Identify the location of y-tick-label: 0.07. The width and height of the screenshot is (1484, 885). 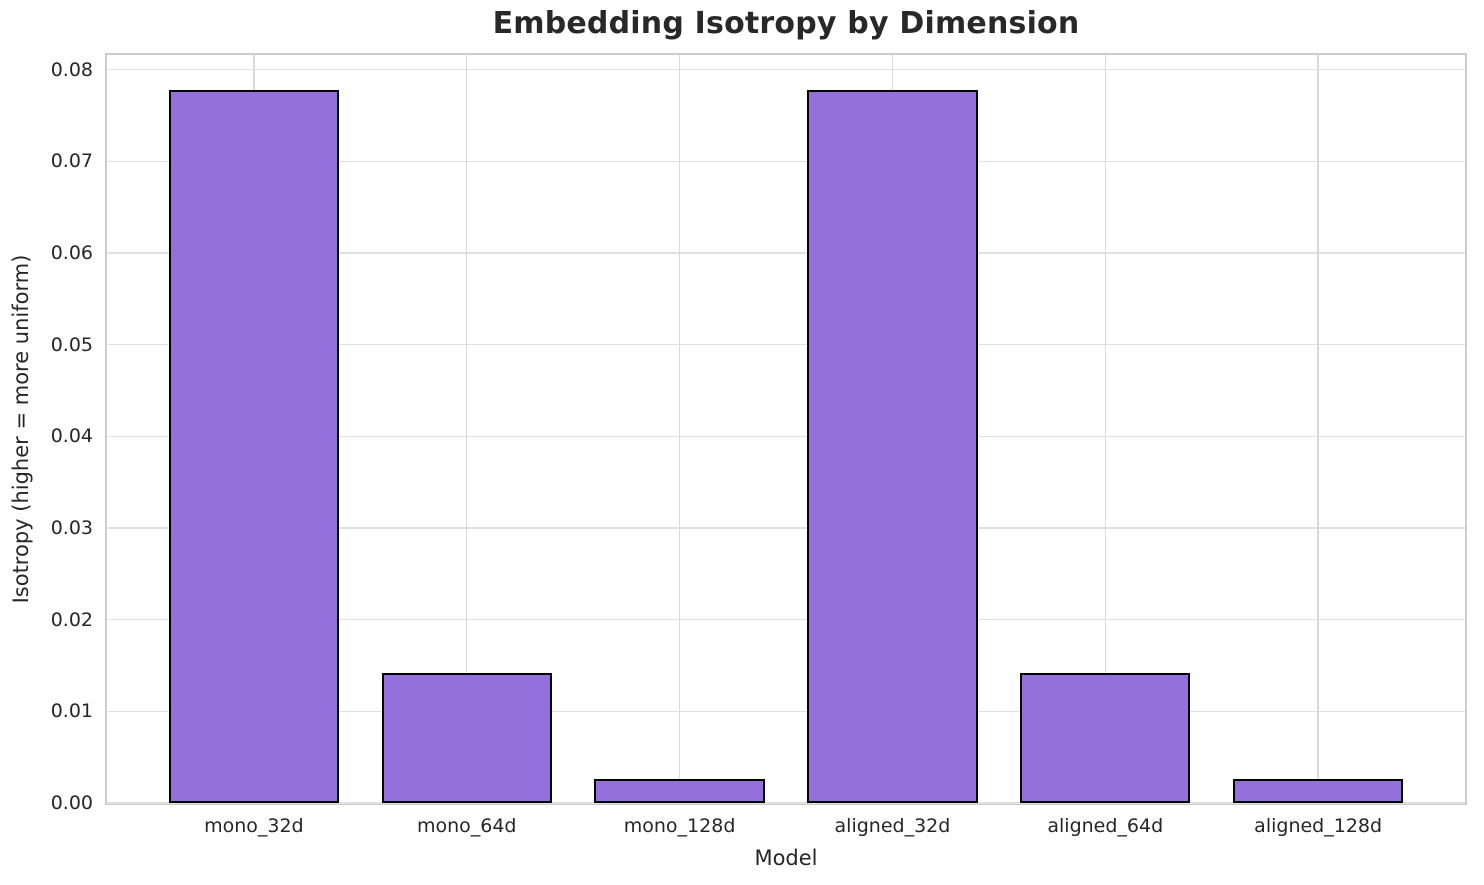
(71, 161).